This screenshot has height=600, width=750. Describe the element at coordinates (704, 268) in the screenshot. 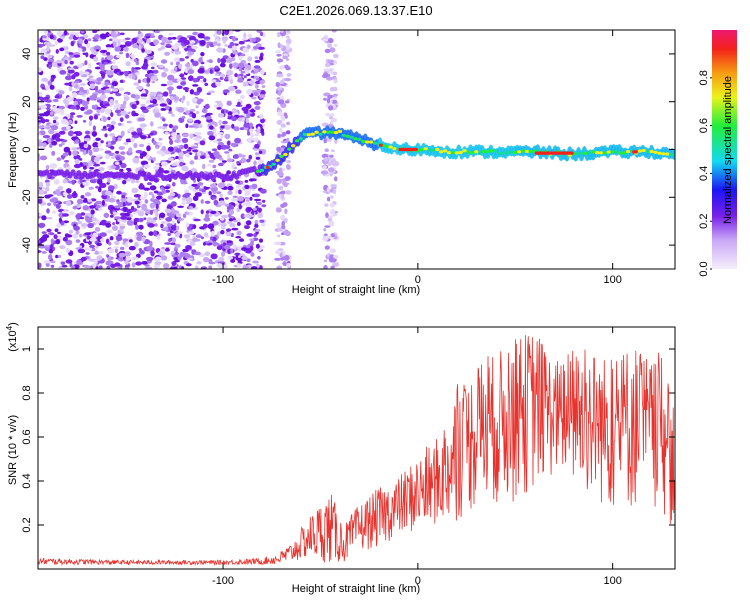

I see `colorbar-tick-label: 0.0` at that location.